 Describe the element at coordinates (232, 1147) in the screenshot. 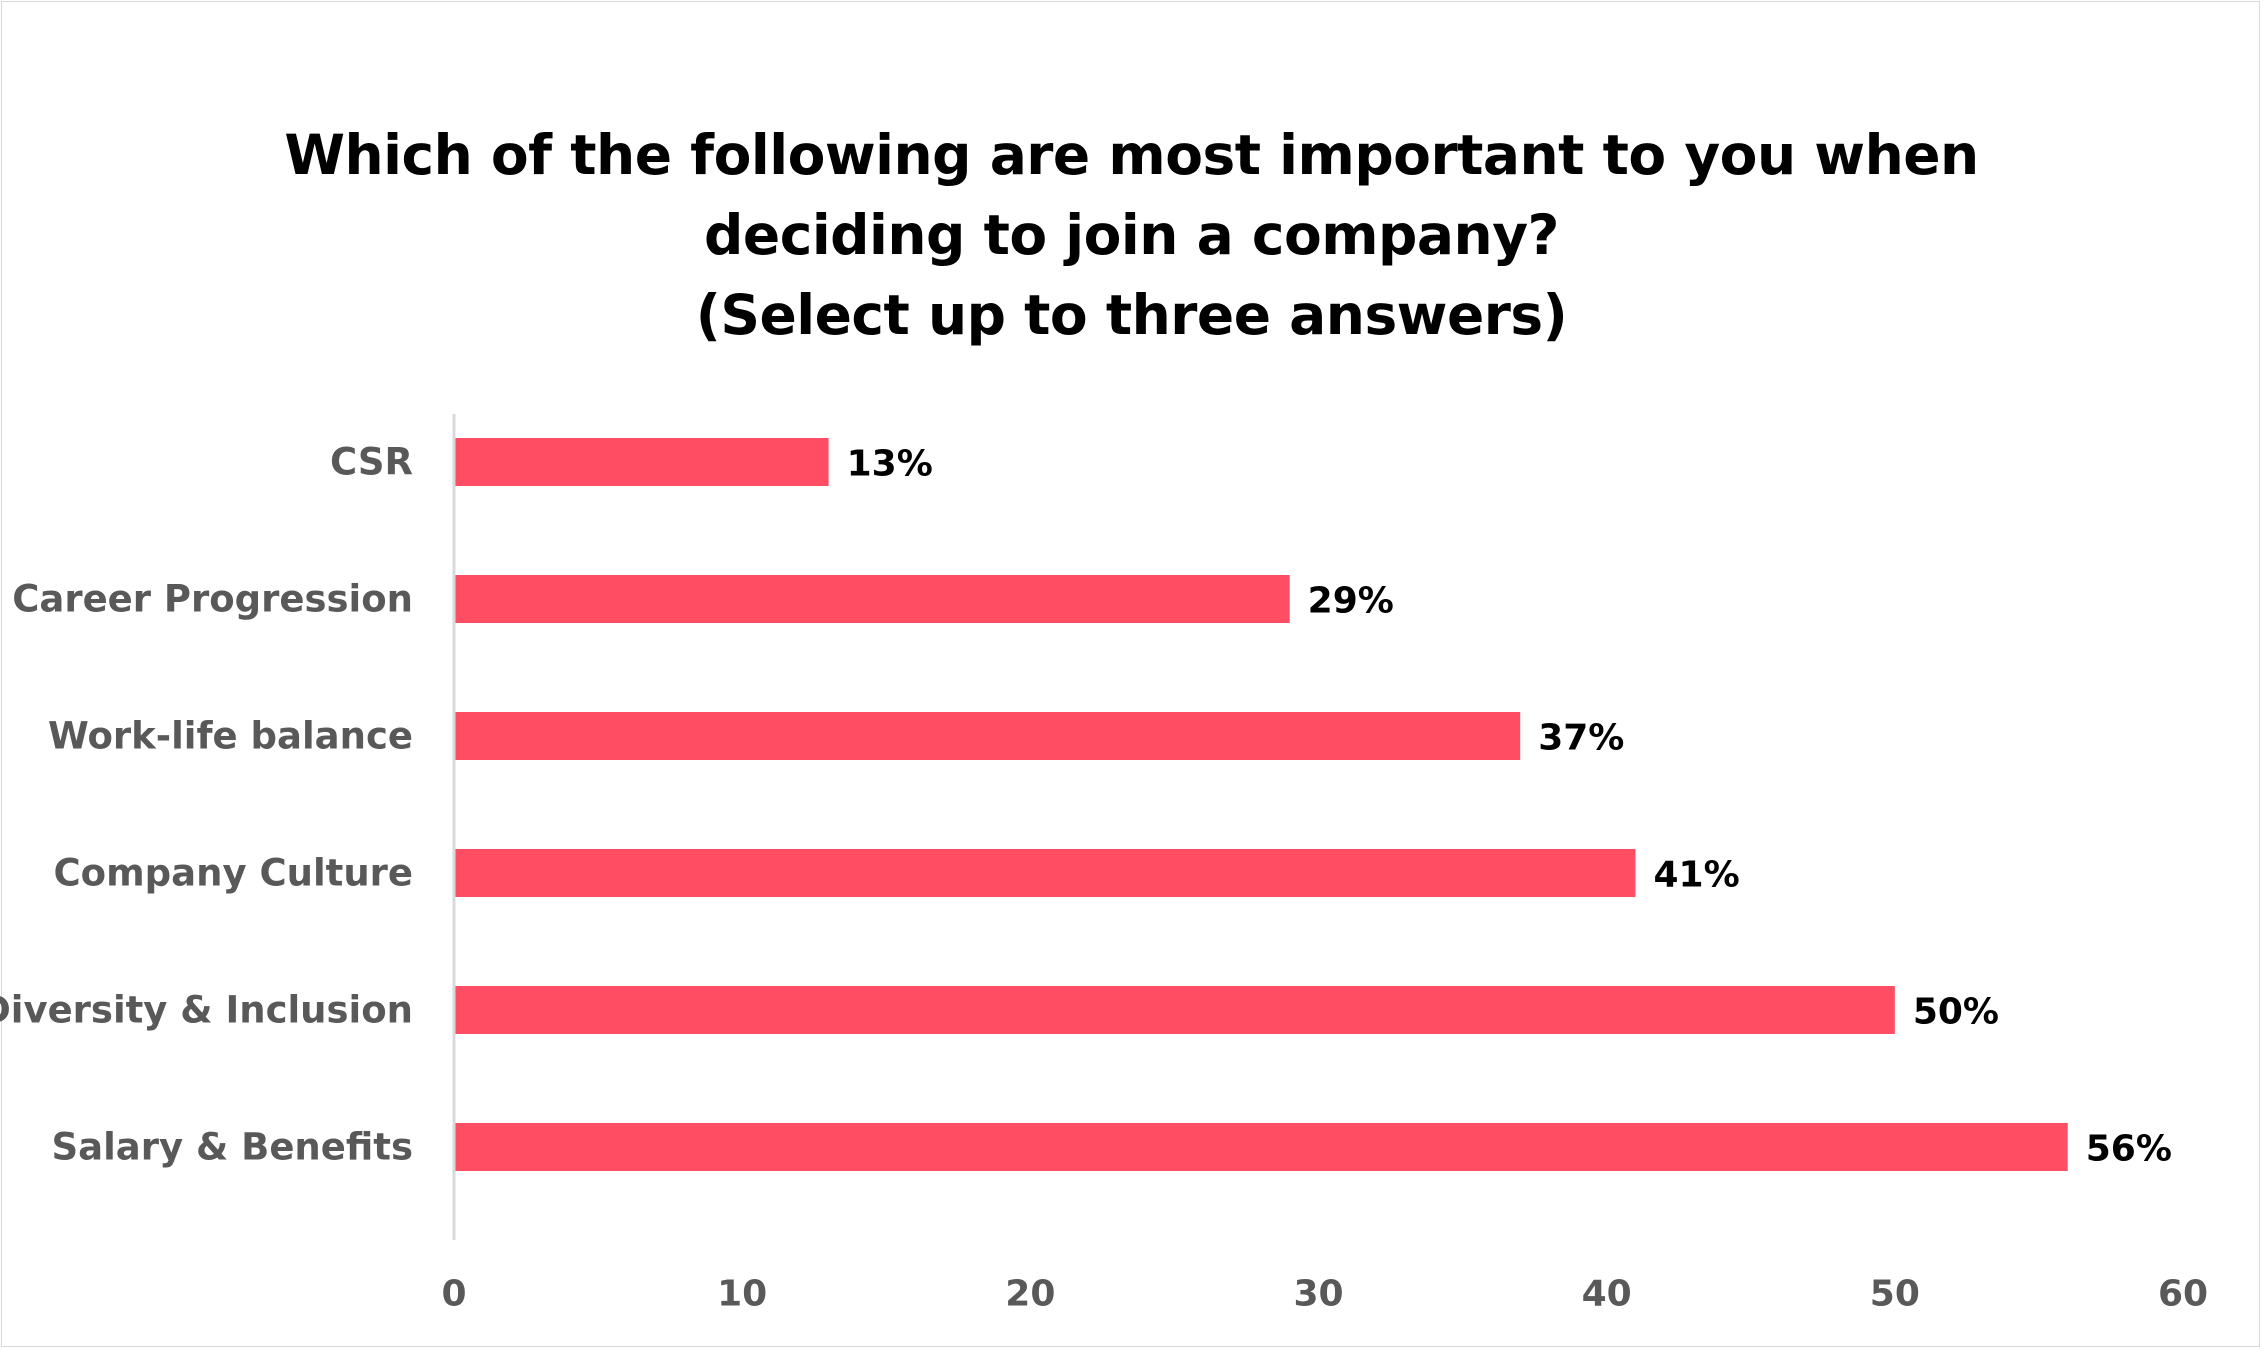

I see `category-label-salary-benefits: Salary & Benefits` at that location.